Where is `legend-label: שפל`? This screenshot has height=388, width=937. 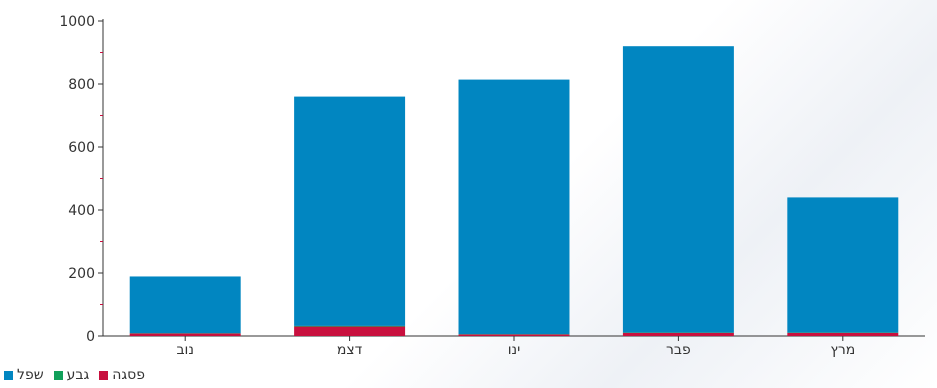 legend-label: שפל is located at coordinates (30, 375).